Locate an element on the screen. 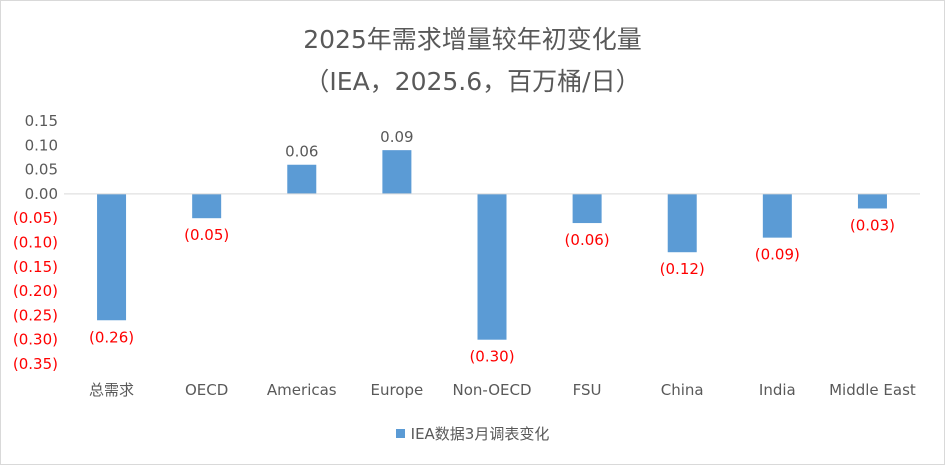  y-tick-label: (0.30) is located at coordinates (35, 340).